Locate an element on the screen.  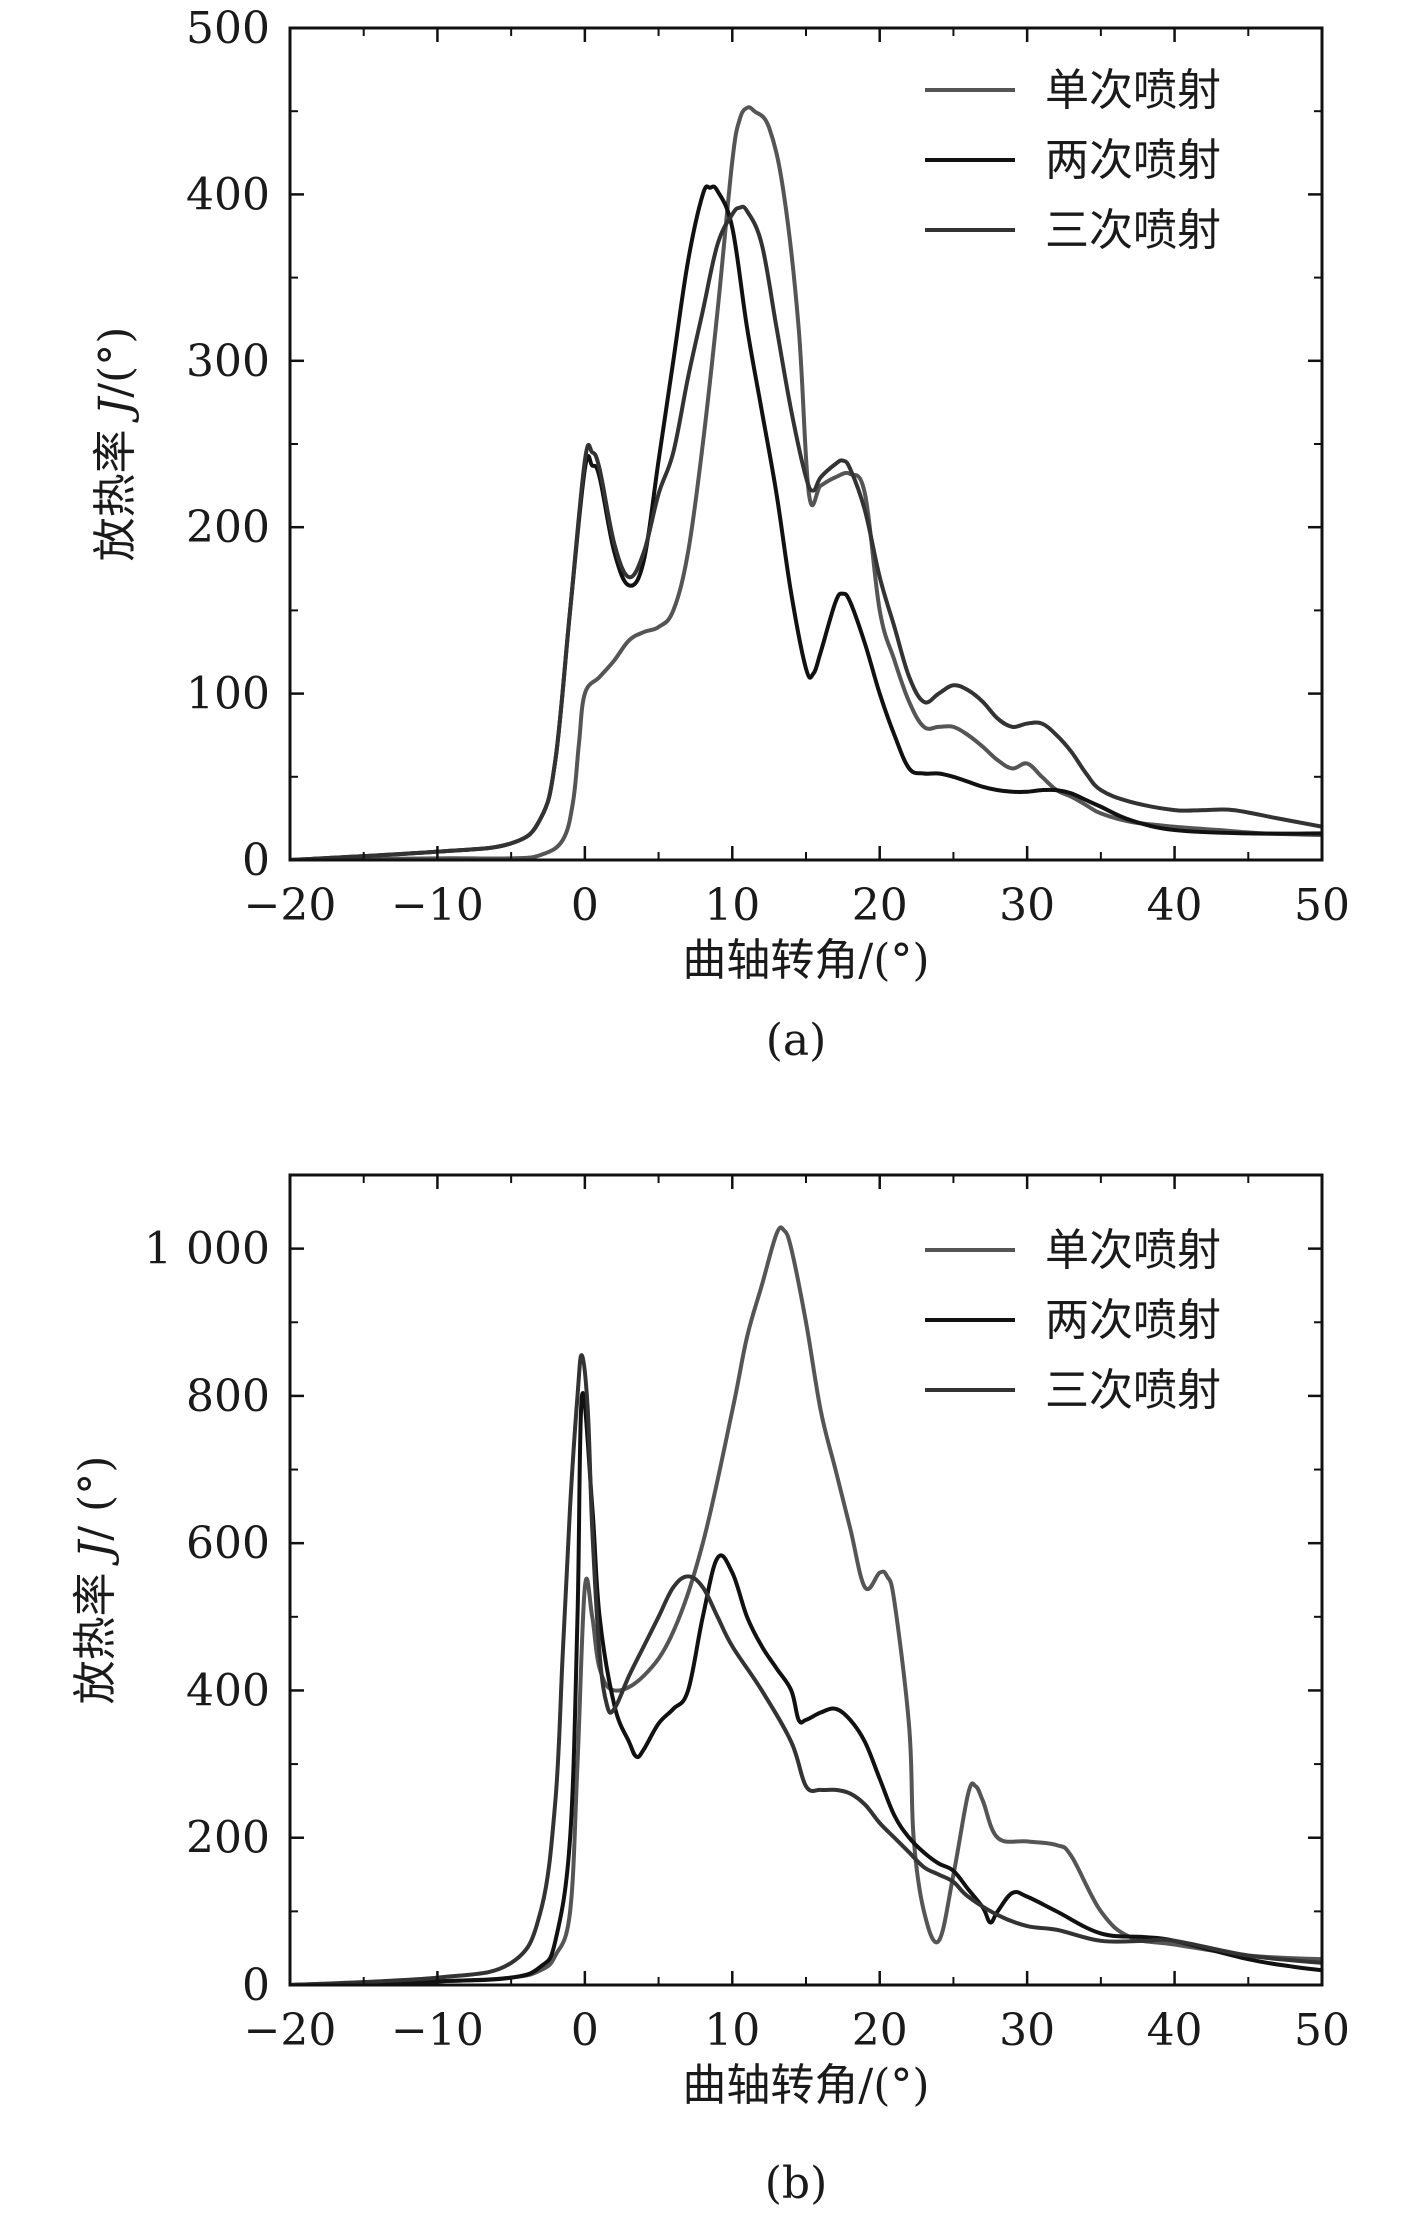
panel-b-y-axis-title: 放热率 J/ (°) is located at coordinates (95, 1580).